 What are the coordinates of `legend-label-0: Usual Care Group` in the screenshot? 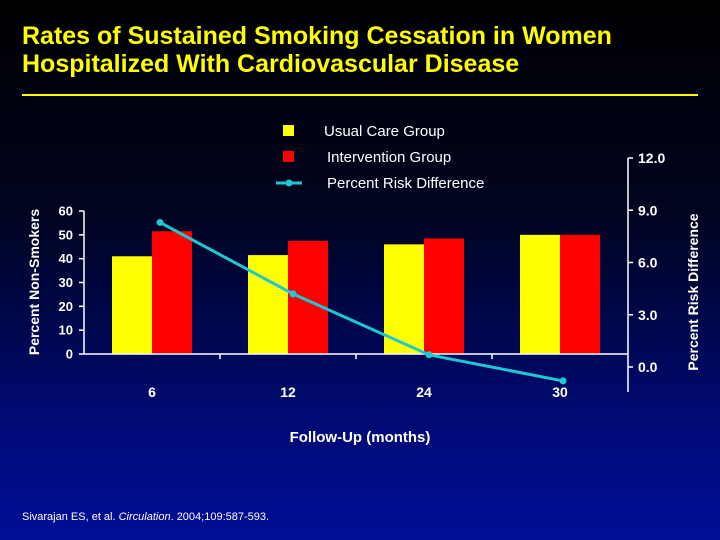 It's located at (384, 131).